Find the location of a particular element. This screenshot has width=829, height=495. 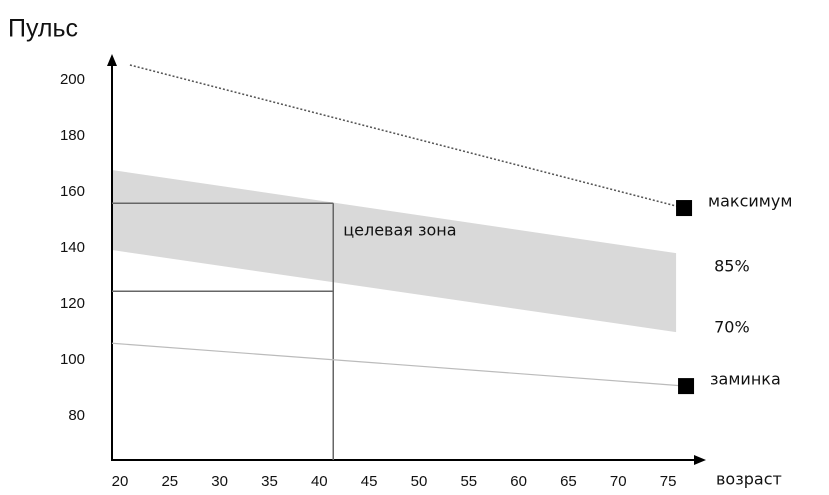

x-tick-label: 45 is located at coordinates (369, 481).